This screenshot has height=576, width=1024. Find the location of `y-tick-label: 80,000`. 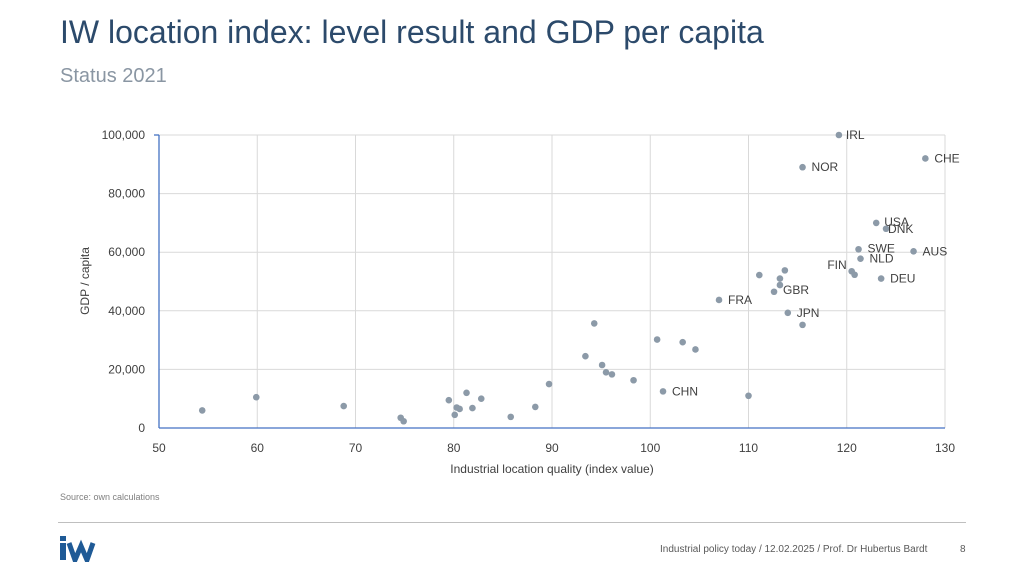

y-tick-label: 80,000 is located at coordinates (126, 194).